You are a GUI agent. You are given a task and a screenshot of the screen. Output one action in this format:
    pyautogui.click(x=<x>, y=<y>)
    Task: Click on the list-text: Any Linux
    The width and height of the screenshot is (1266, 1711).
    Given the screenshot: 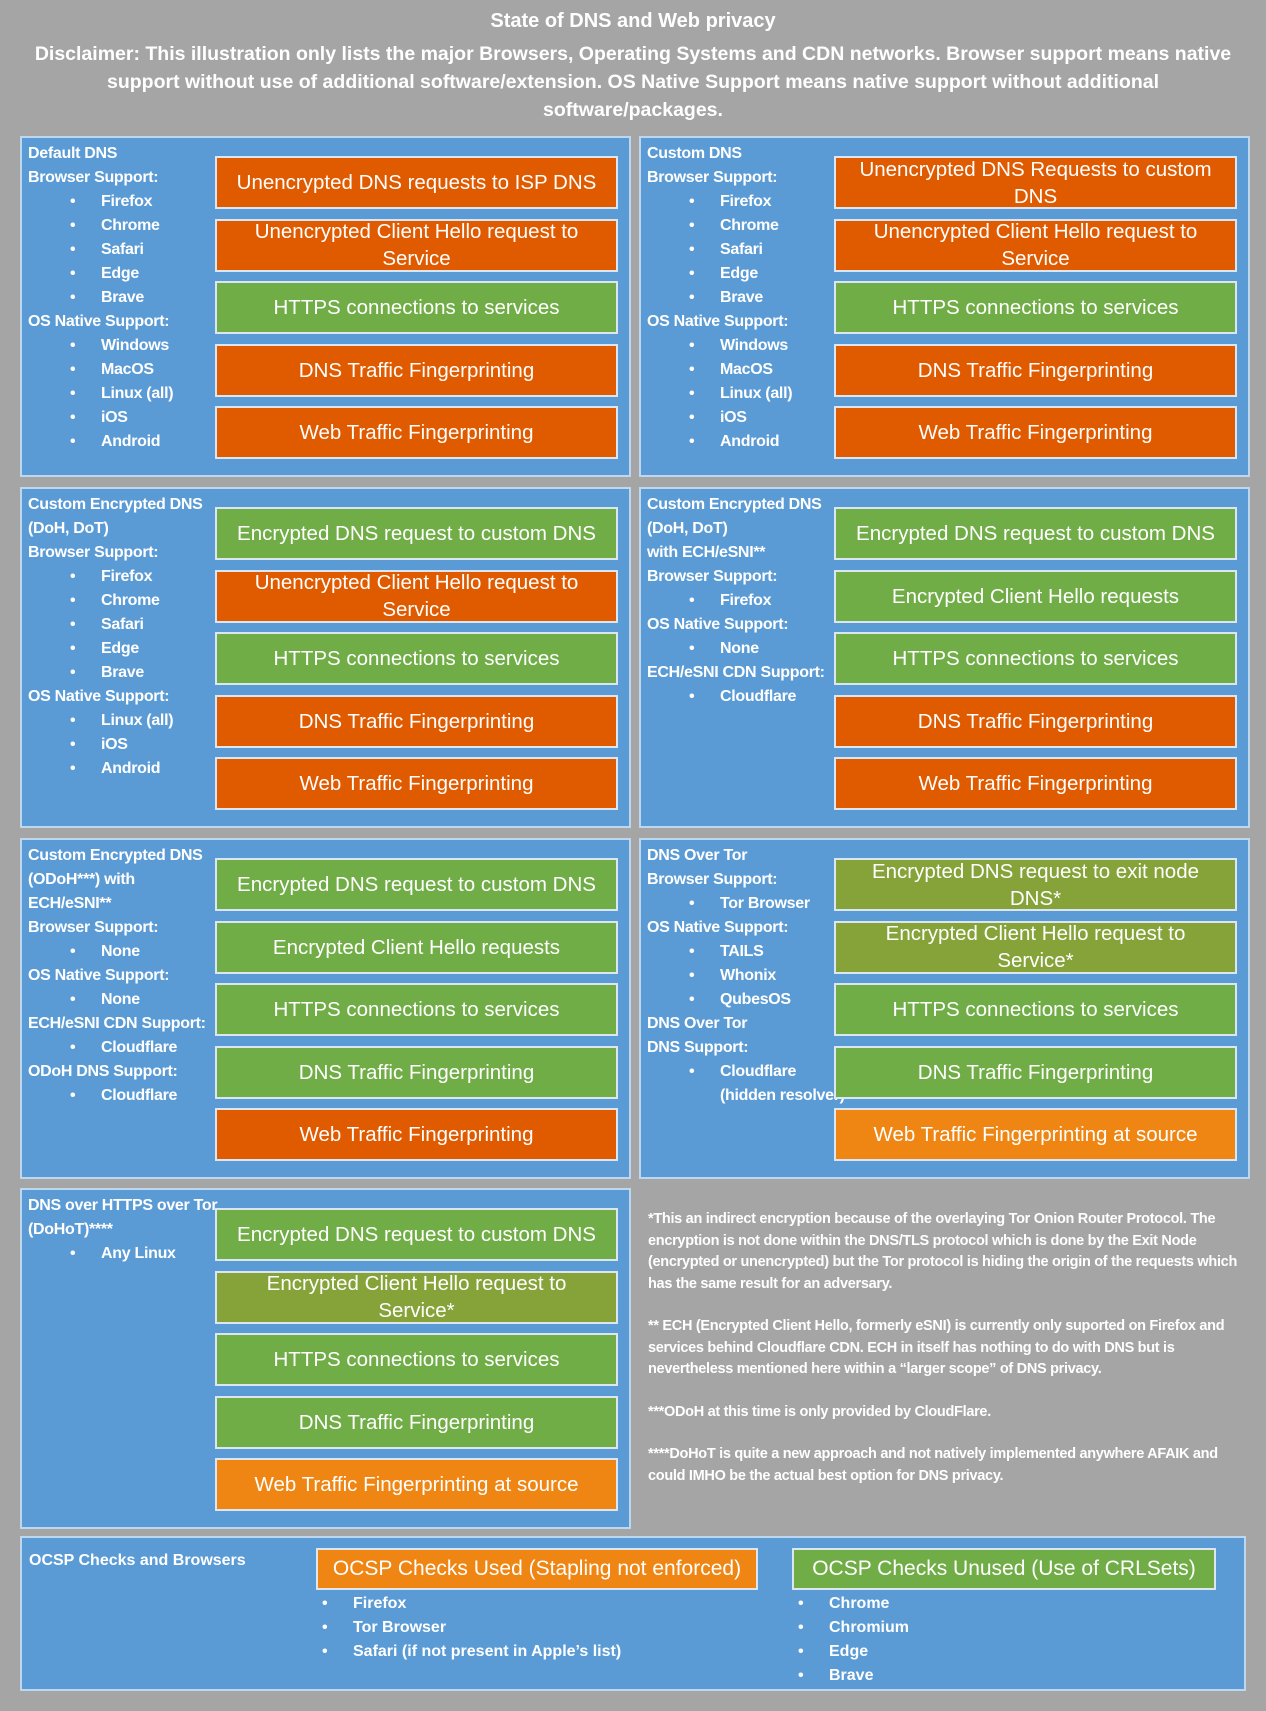 What is the action you would take?
    pyautogui.click(x=138, y=1253)
    